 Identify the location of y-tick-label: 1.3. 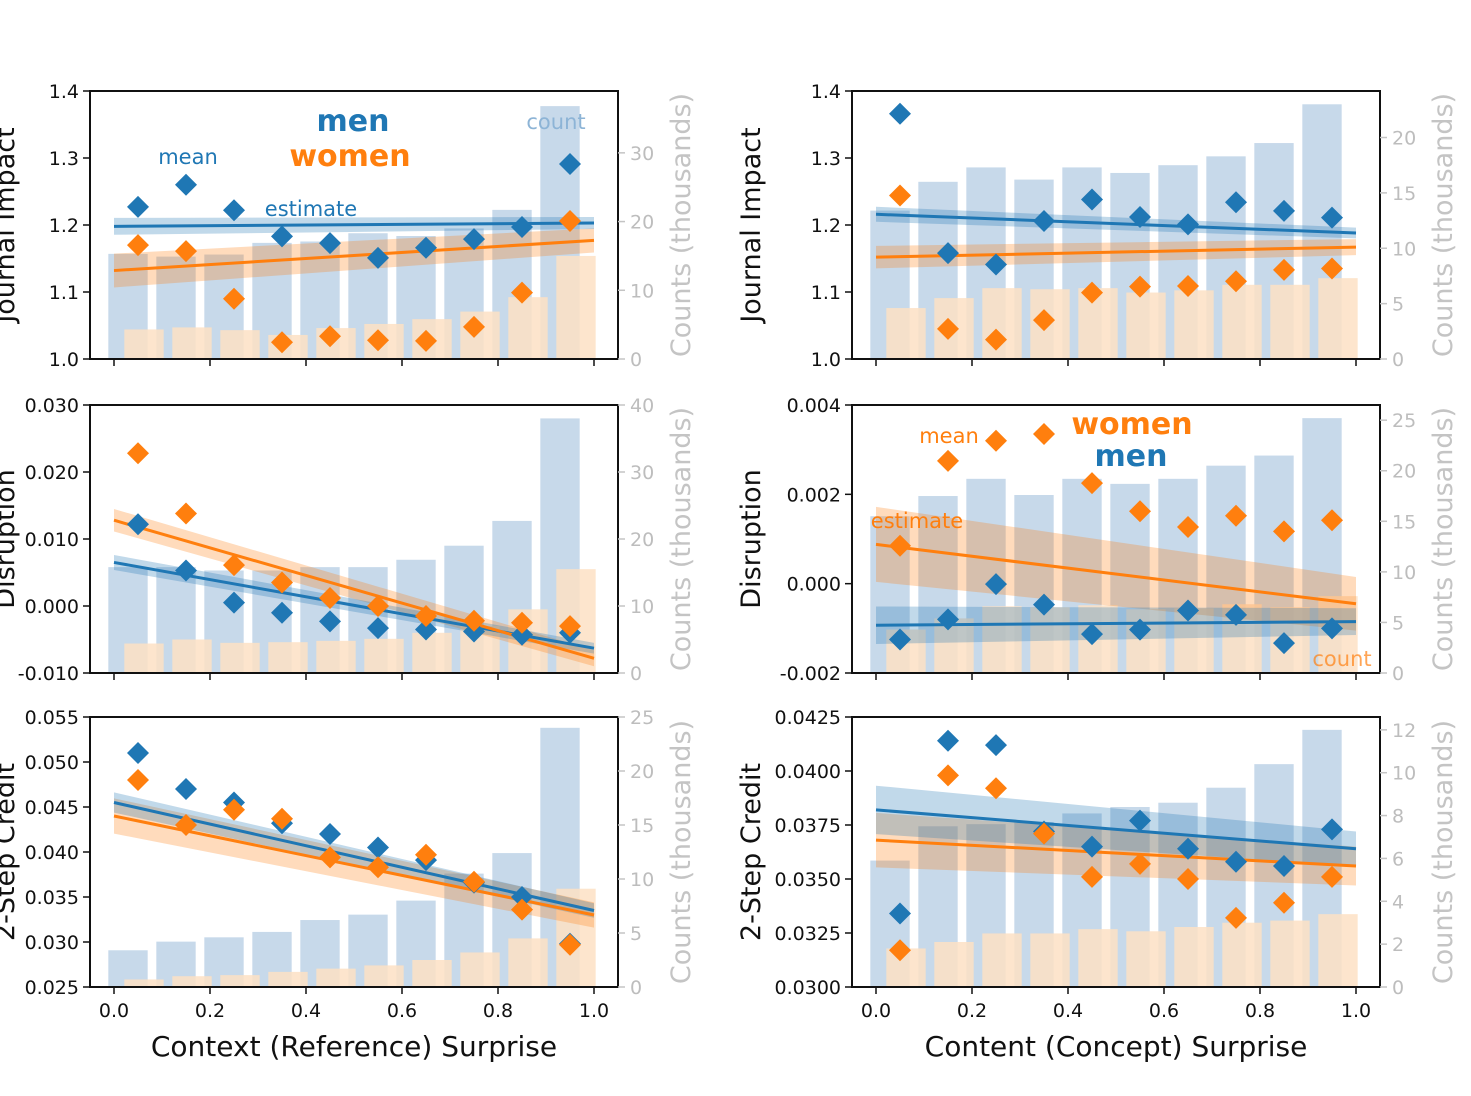
(826, 159).